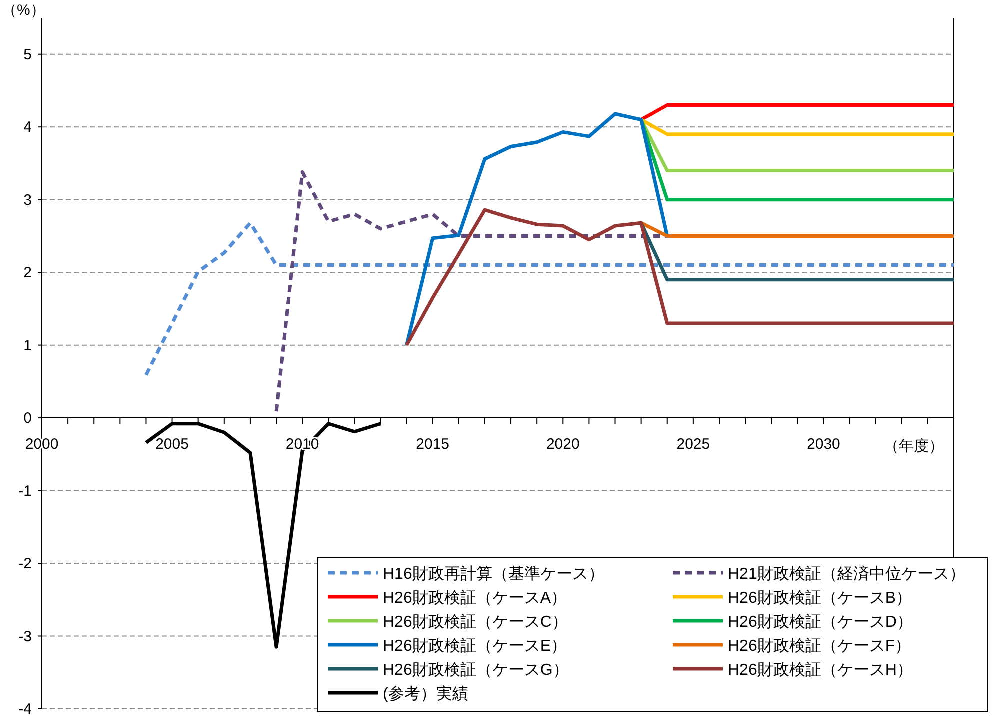 The image size is (992, 716). Describe the element at coordinates (823, 445) in the screenshot. I see `x-tick-label: 2030` at that location.